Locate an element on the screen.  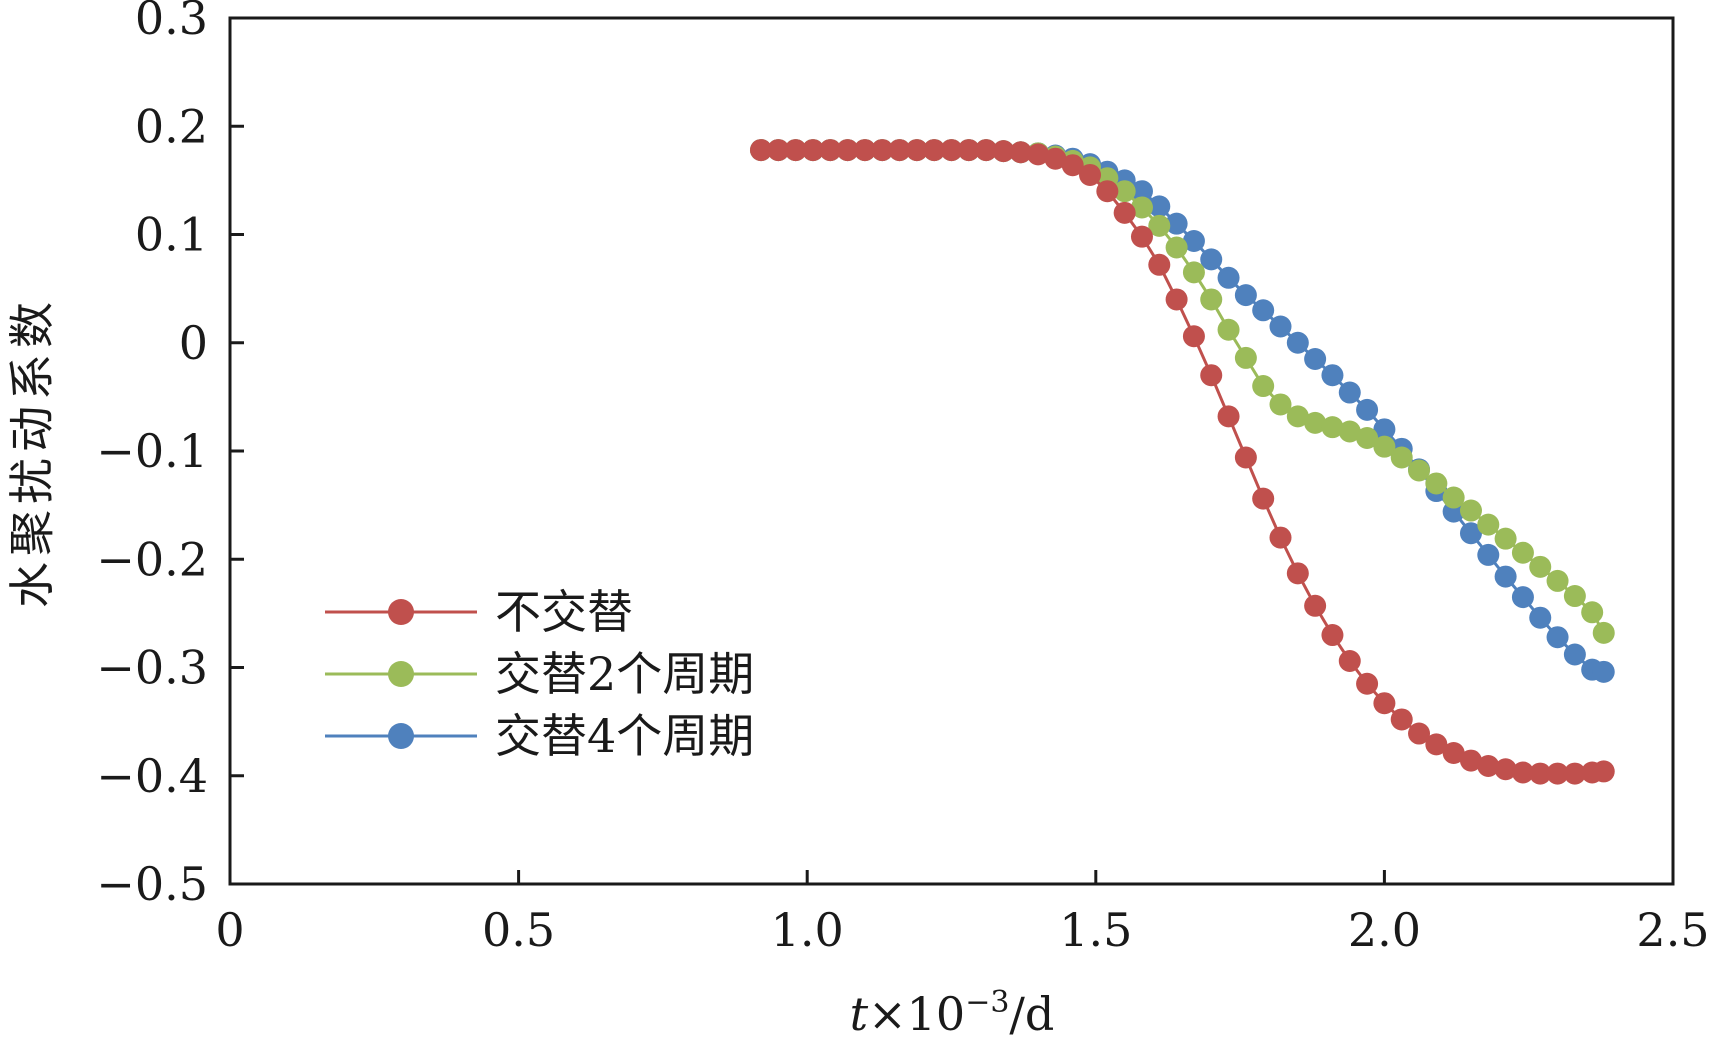
y-axis-label: 水聚扰动系数 is located at coordinates (32, 452).